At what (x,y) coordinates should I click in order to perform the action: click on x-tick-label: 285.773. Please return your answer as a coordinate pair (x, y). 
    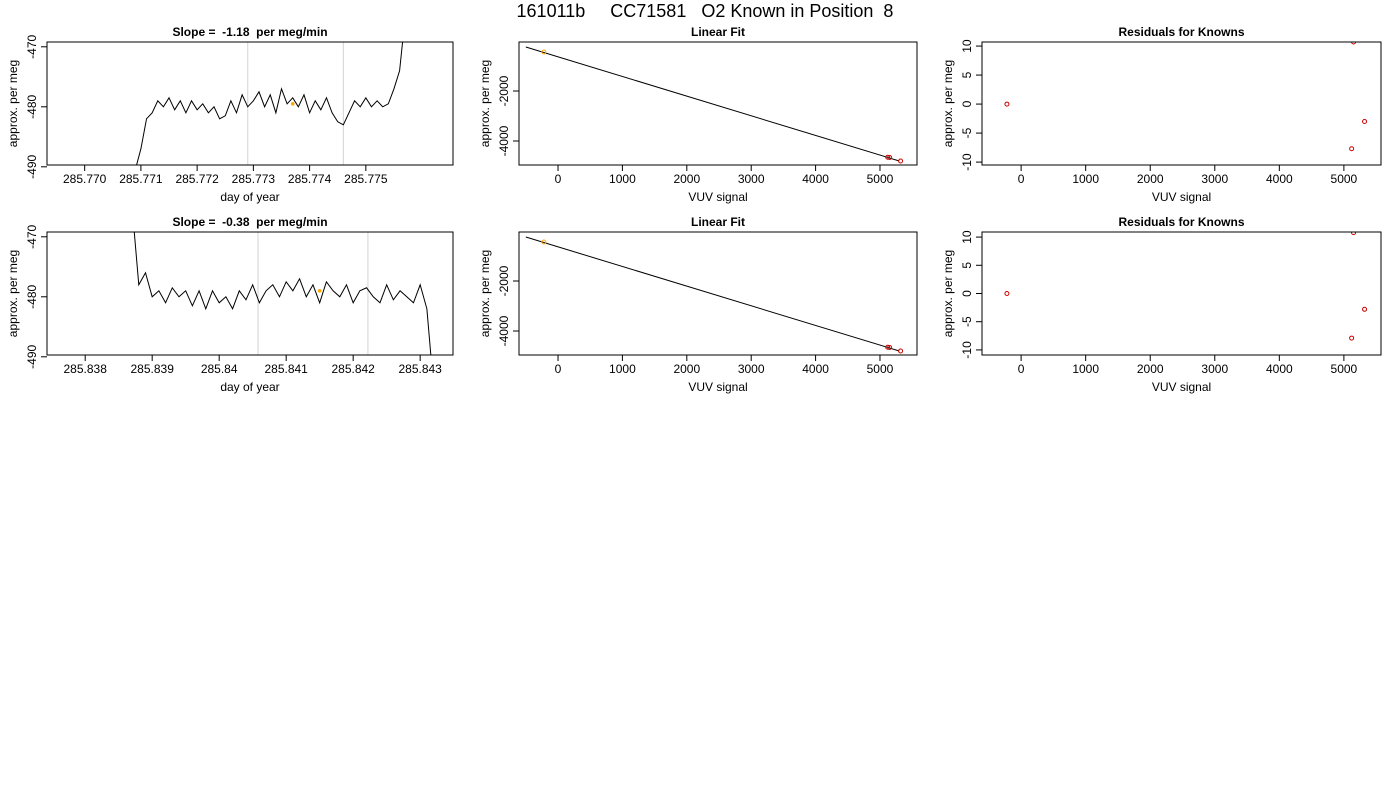
    Looking at the image, I should click on (254, 179).